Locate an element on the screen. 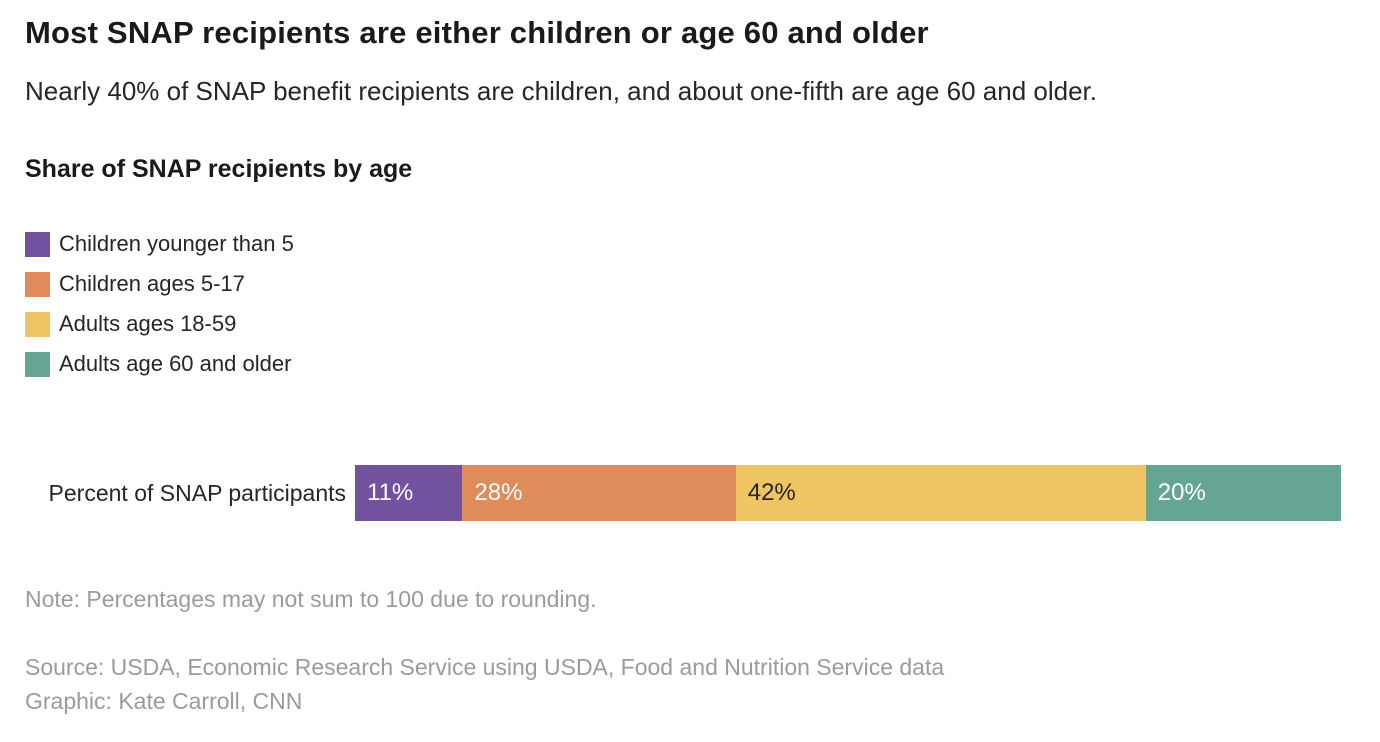 This screenshot has width=1380, height=742. bar-segment-adults-18-59: 42% is located at coordinates (940, 493).